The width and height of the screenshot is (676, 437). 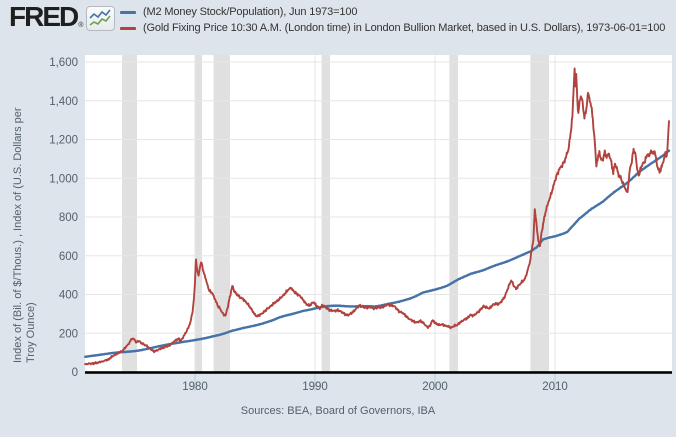 I want to click on y-tick-label: 200, so click(x=68, y=334).